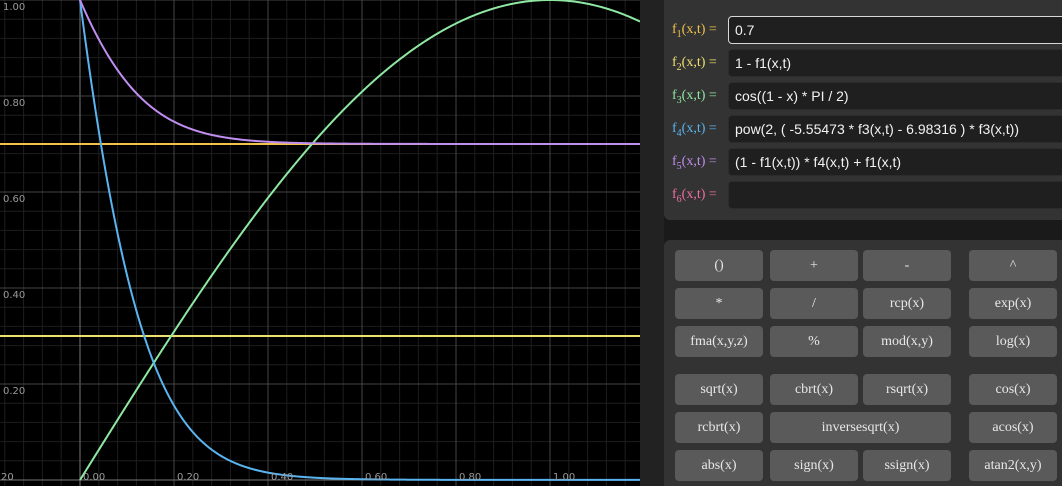 This screenshot has width=1062, height=486. I want to click on function-label: f3(x,t) =, so click(702, 97).